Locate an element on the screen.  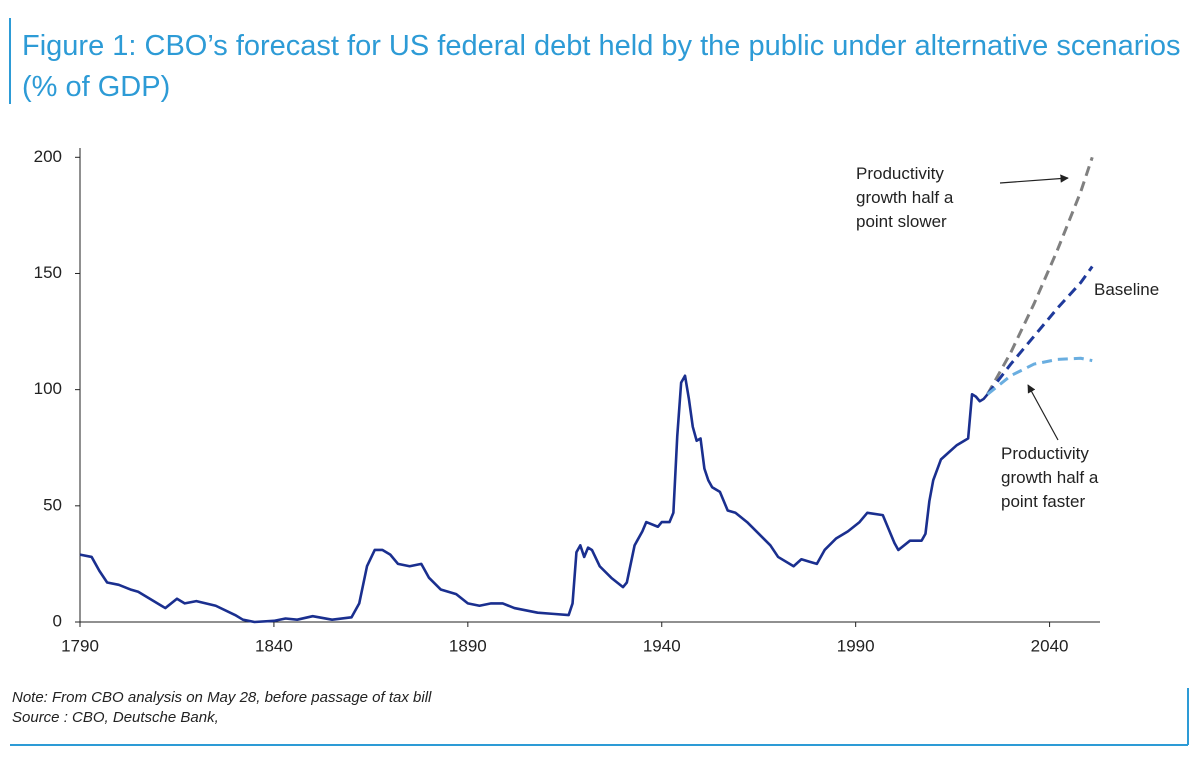
y-tick-label: 150 is located at coordinates (48, 272).